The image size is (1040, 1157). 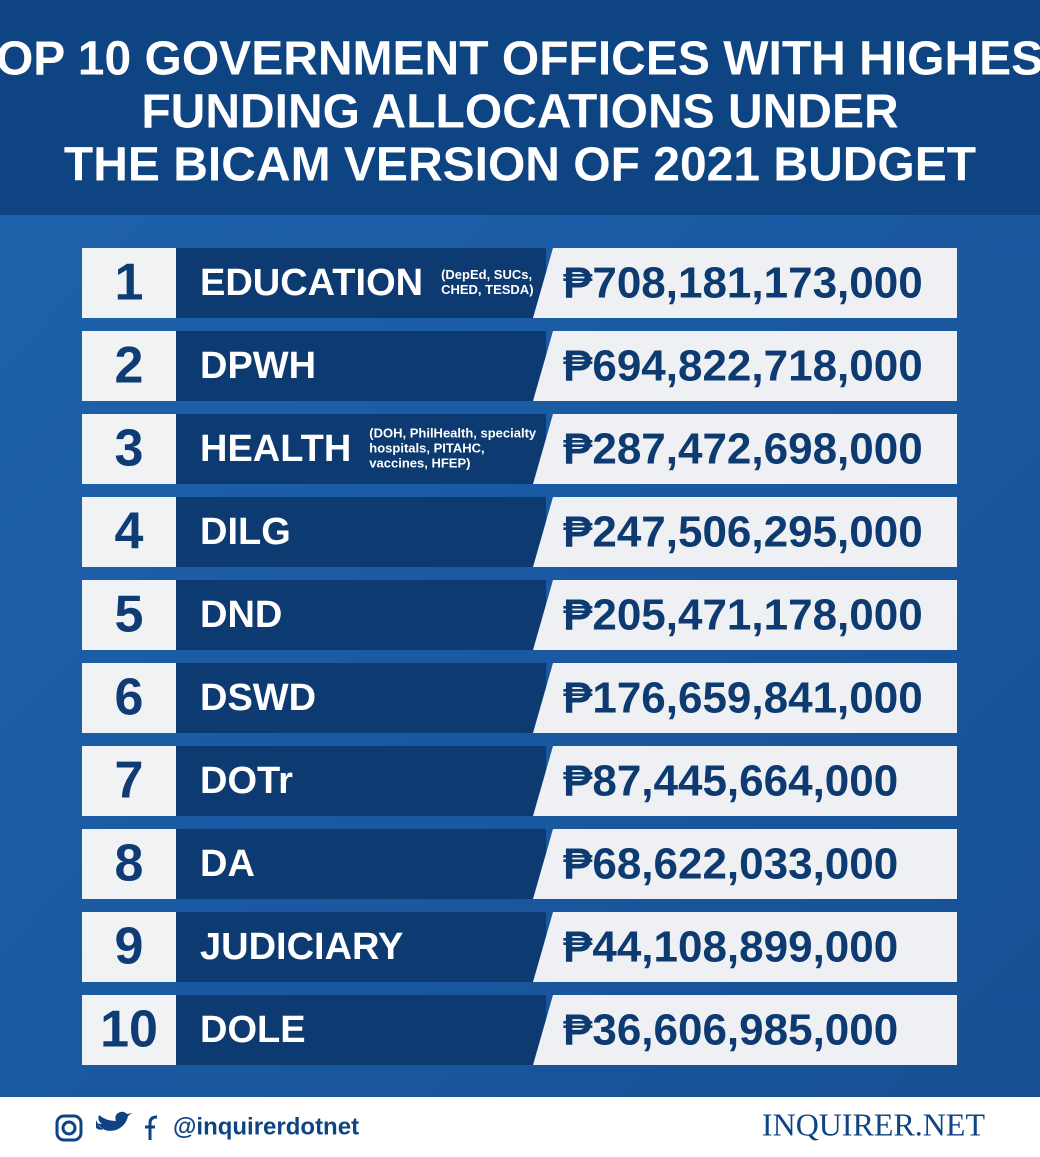 What do you see at coordinates (301, 947) in the screenshot?
I see `office: JUDICIARY` at bounding box center [301, 947].